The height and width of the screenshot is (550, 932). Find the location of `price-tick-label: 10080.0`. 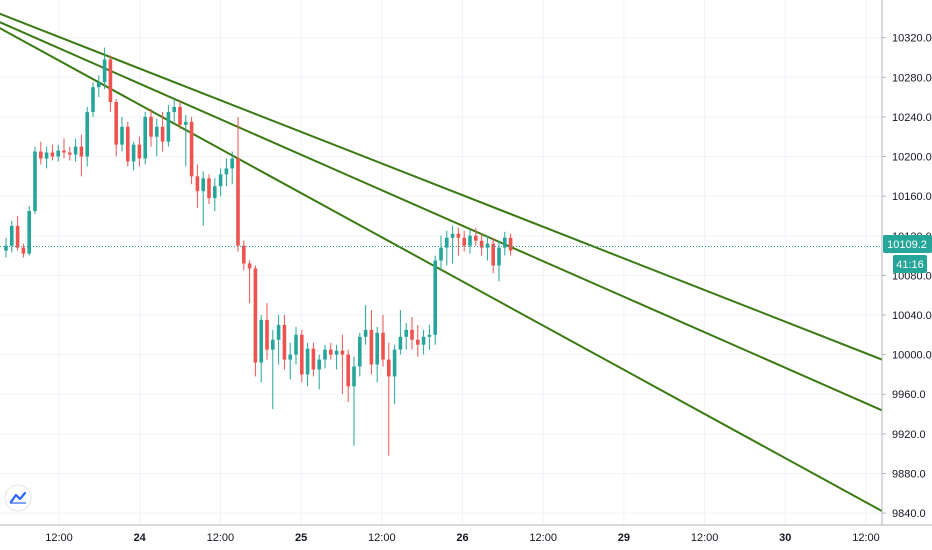

price-tick-label: 10080.0 is located at coordinates (912, 276).